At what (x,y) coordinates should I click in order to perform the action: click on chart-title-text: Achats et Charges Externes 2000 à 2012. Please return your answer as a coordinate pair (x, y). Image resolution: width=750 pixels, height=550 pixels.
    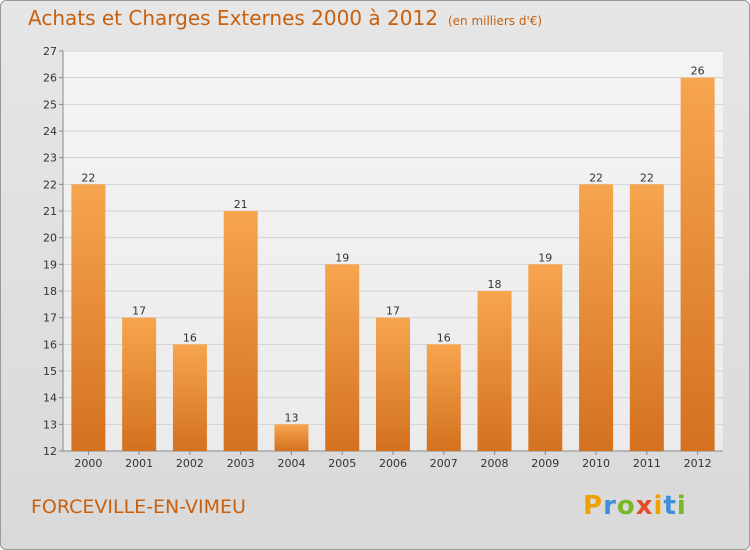
    Looking at the image, I should click on (233, 18).